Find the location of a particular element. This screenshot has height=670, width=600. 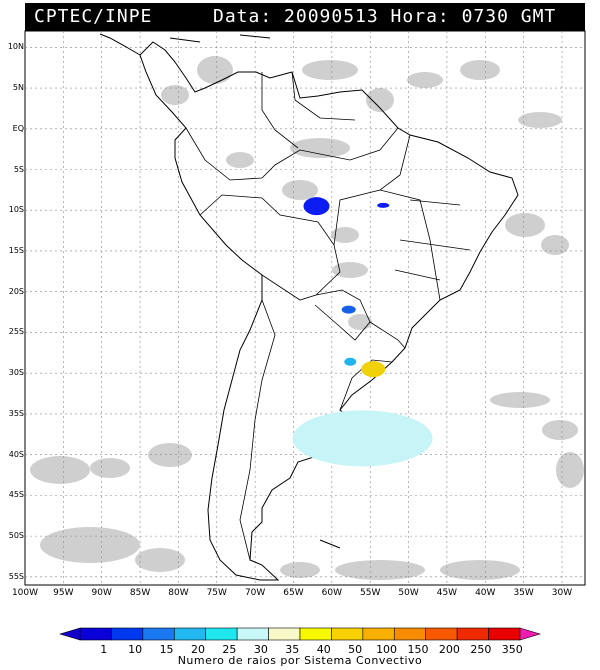

colorbar-tick: 150 is located at coordinates (418, 649).